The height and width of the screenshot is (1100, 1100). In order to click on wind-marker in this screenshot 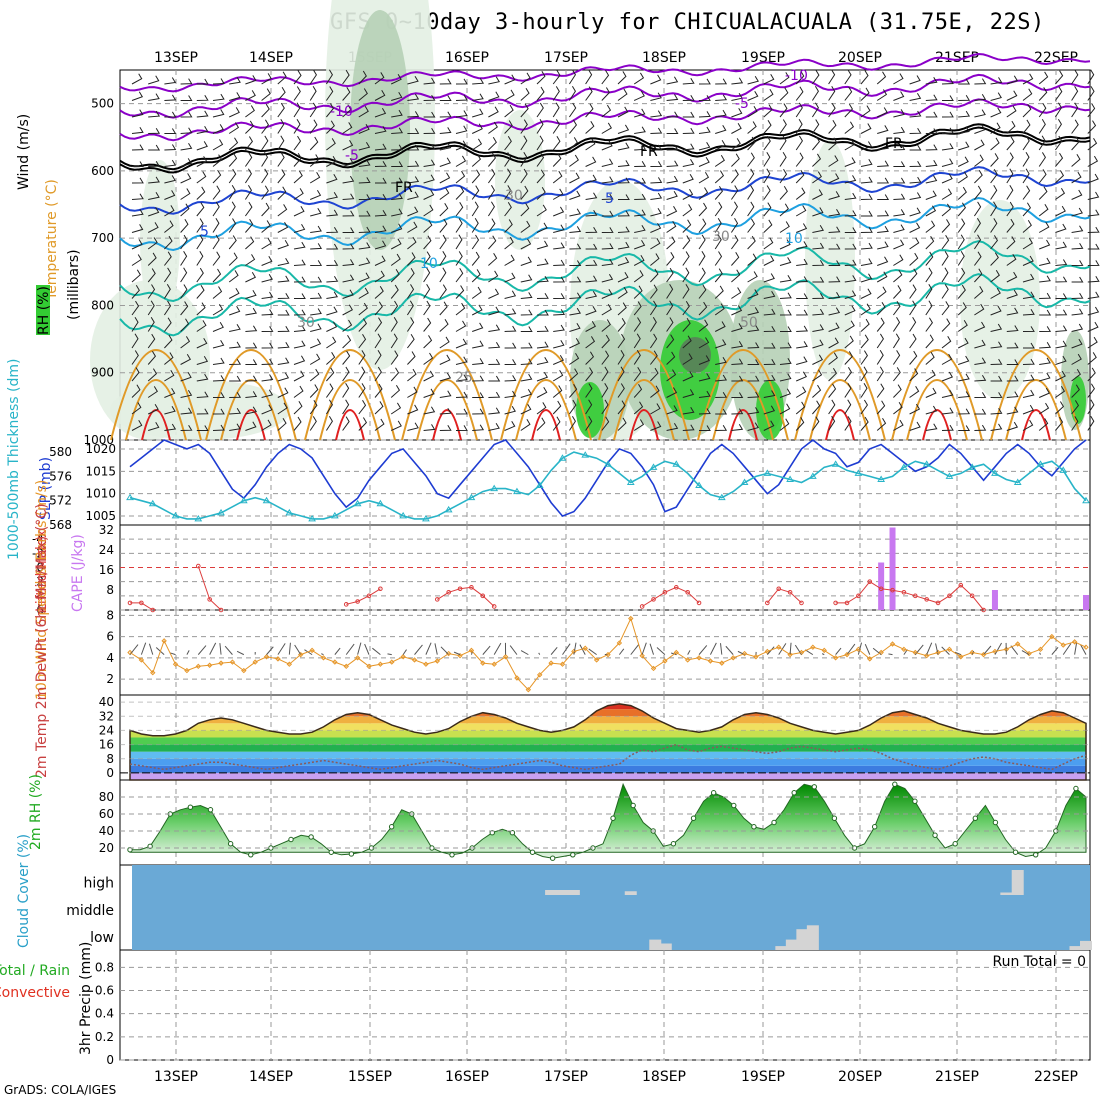, I will do `click(642, 655)`.